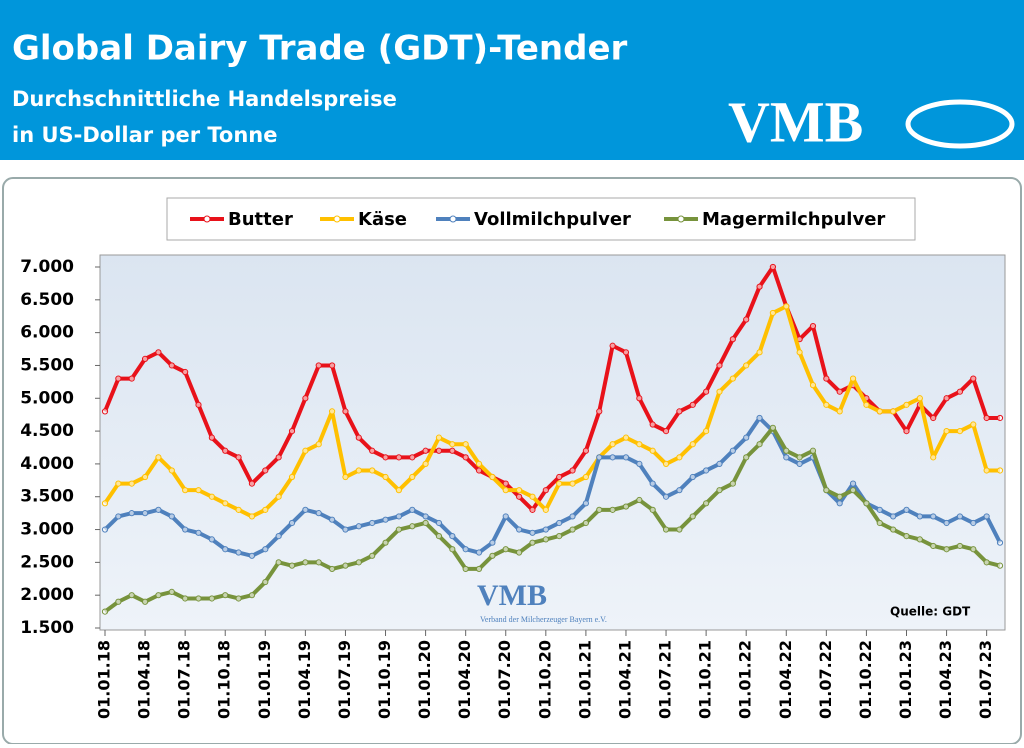  What do you see at coordinates (47, 530) in the screenshot?
I see `y-tick-label: 3.000` at bounding box center [47, 530].